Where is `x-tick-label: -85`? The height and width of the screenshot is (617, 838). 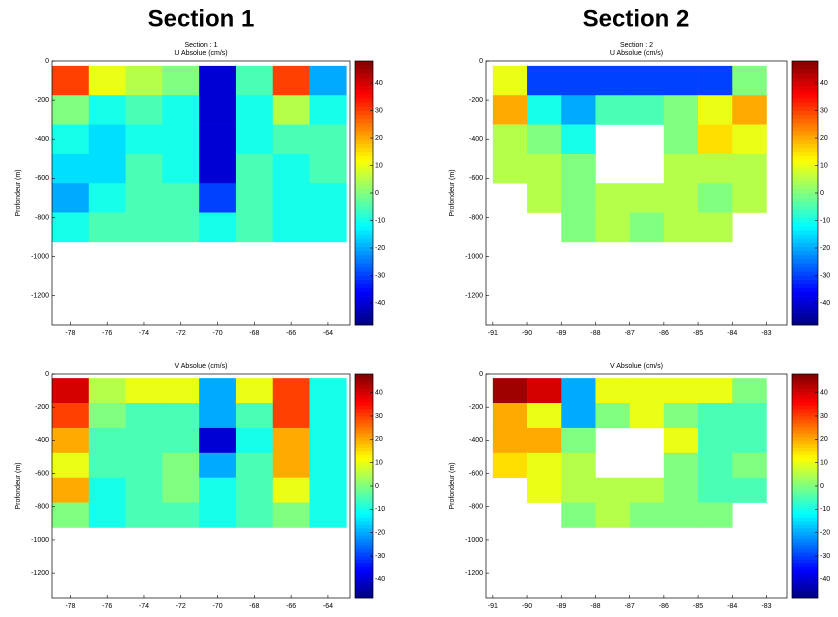 x-tick-label: -85 is located at coordinates (698, 606).